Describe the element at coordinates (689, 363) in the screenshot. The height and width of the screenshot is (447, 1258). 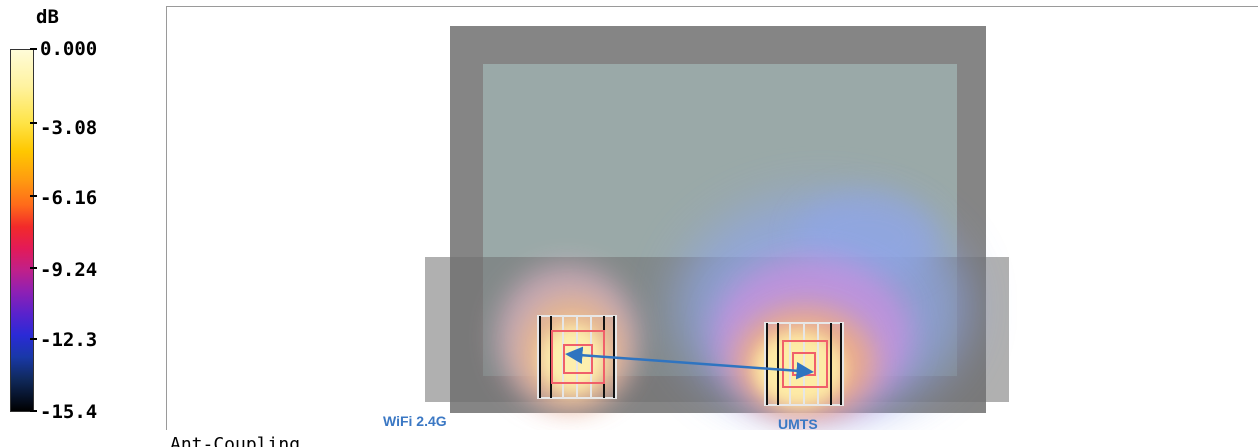
I see `coupling-arrow` at that location.